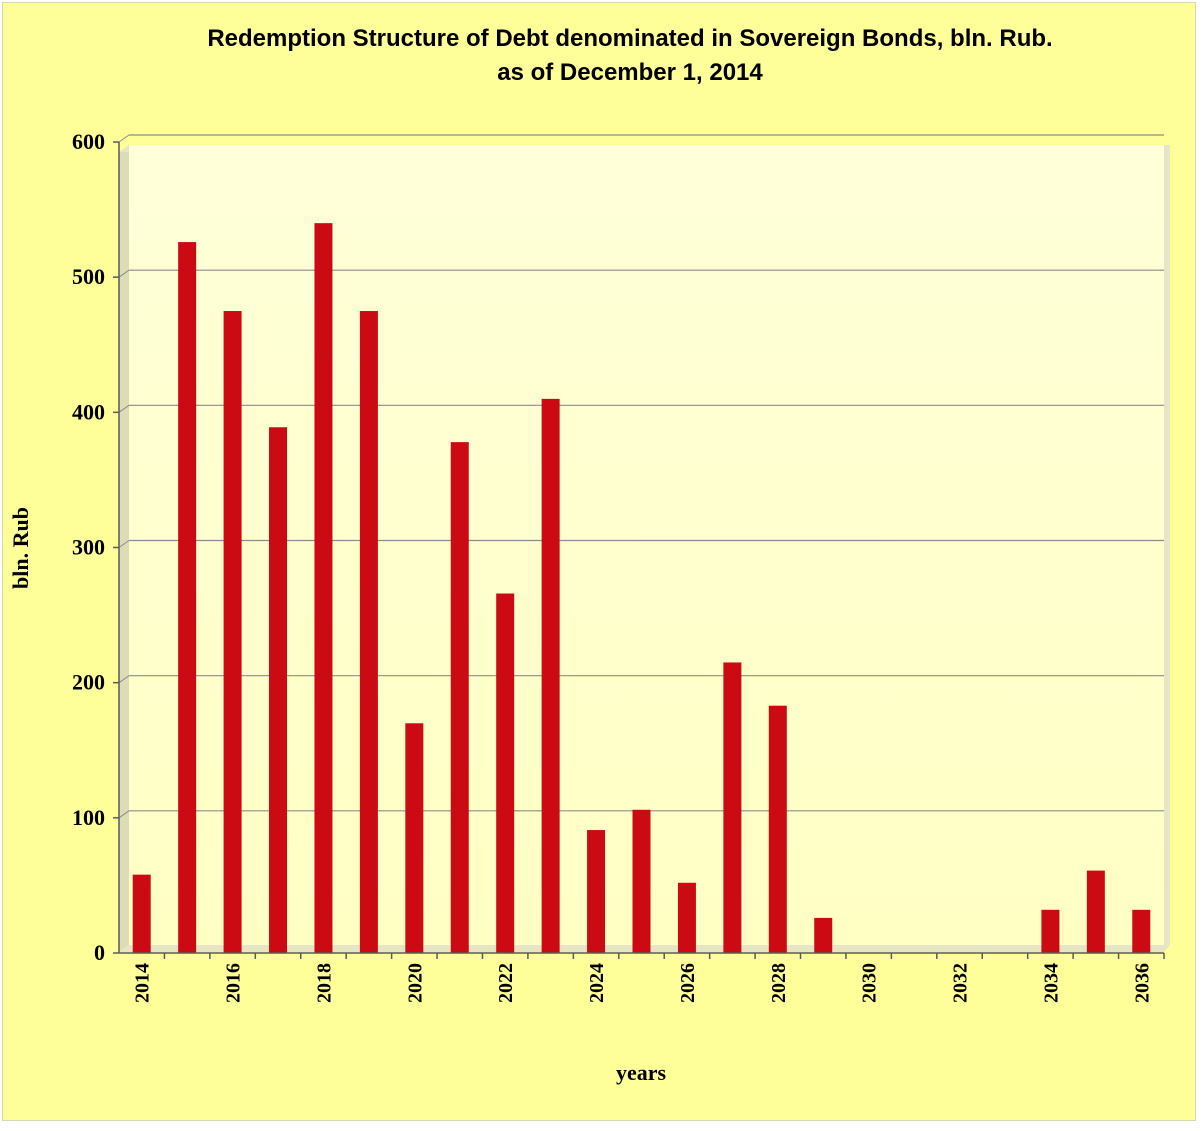 This screenshot has width=1202, height=1131. I want to click on bar-2020, so click(414, 838).